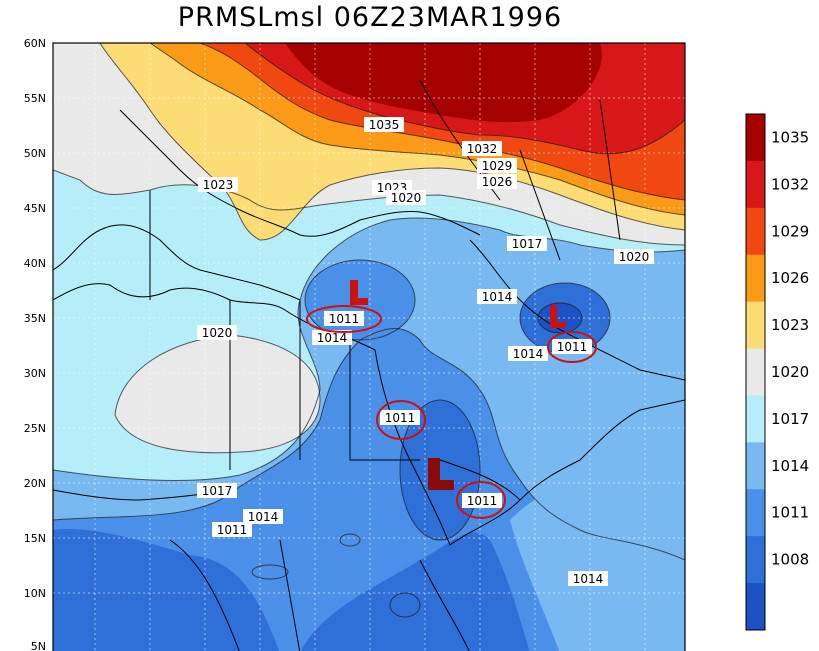  I want to click on low-markers: 1011 1011 1011 1011, so click(451, 399).